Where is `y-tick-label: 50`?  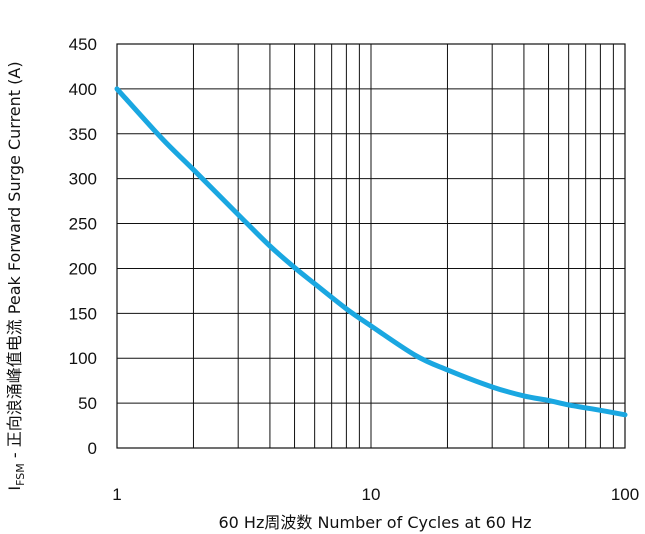 y-tick-label: 50 is located at coordinates (87, 403).